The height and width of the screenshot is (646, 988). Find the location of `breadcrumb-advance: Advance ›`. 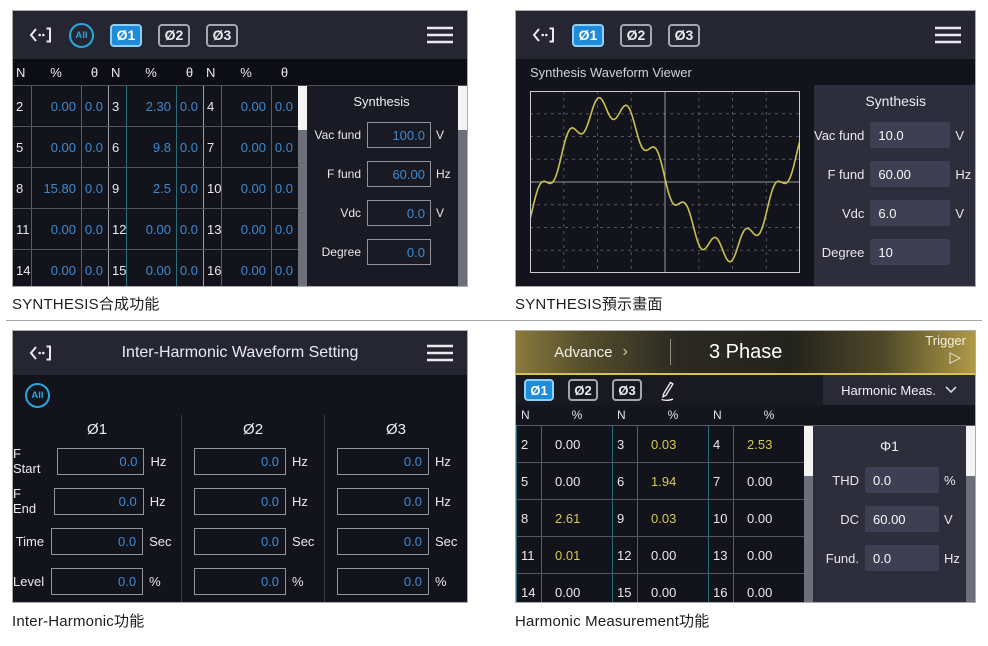

breadcrumb-advance: Advance › is located at coordinates (591, 352).